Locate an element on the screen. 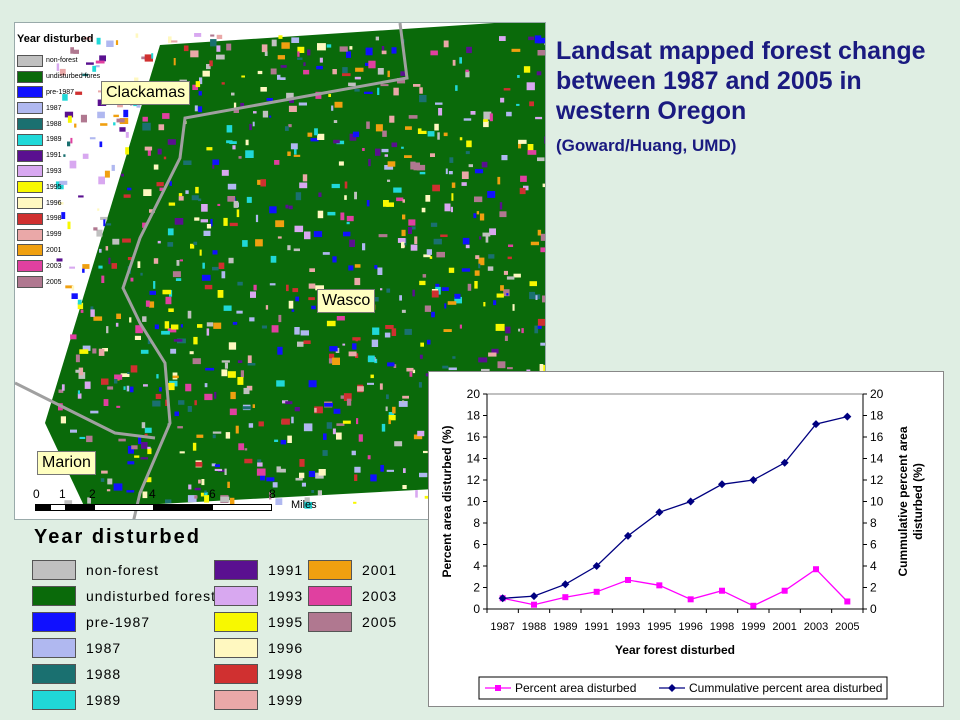 Image resolution: width=960 pixels, height=720 pixels. x-tick-label: 1995 is located at coordinates (659, 627).